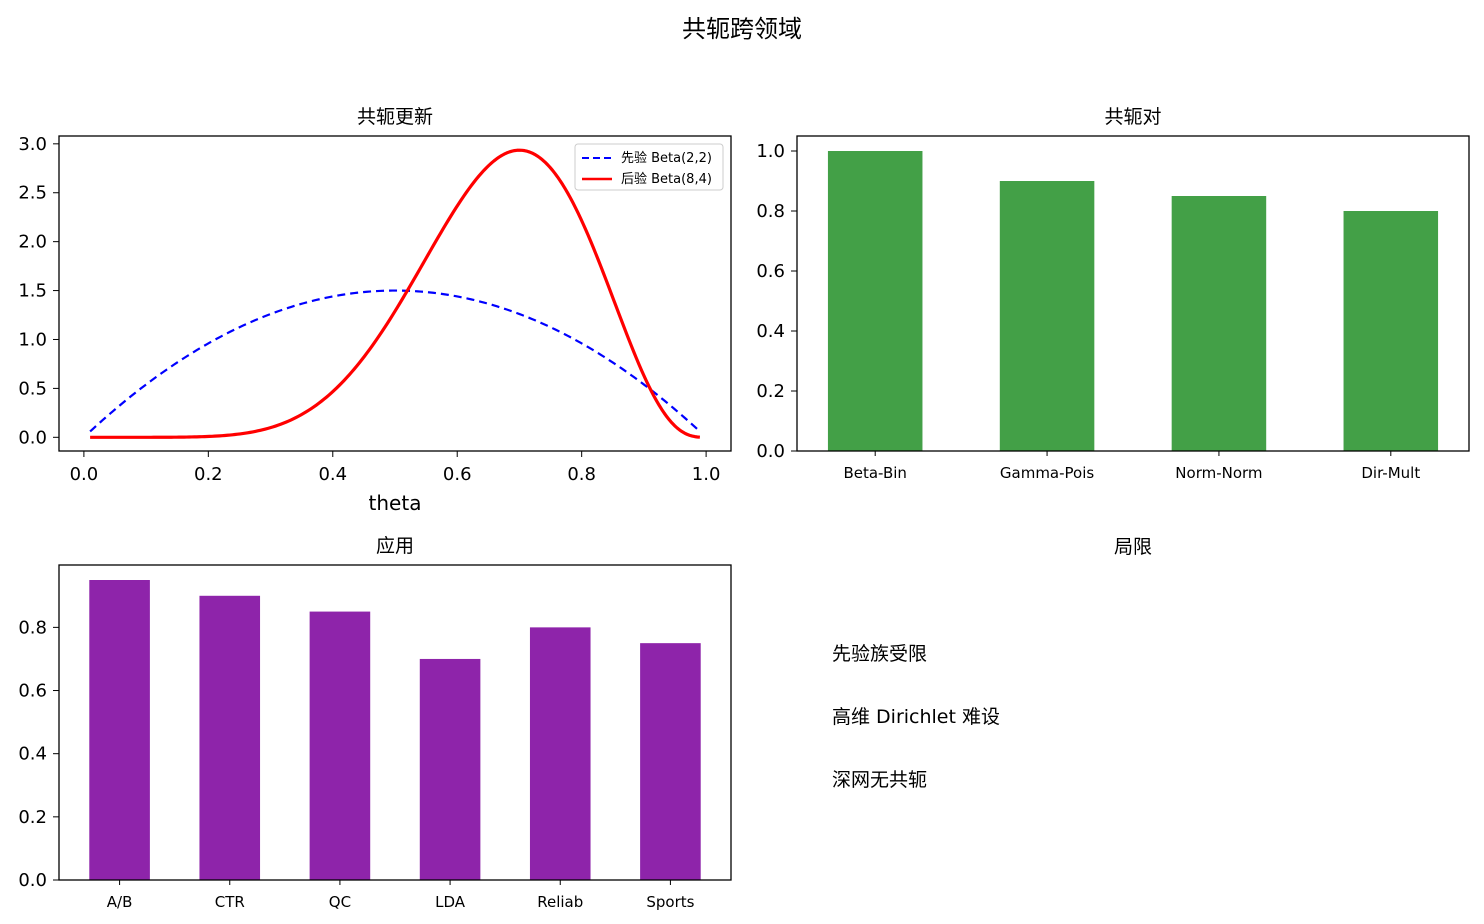 This screenshot has height=924, width=1484. I want to click on y-tick-label: 1.5, so click(32, 291).